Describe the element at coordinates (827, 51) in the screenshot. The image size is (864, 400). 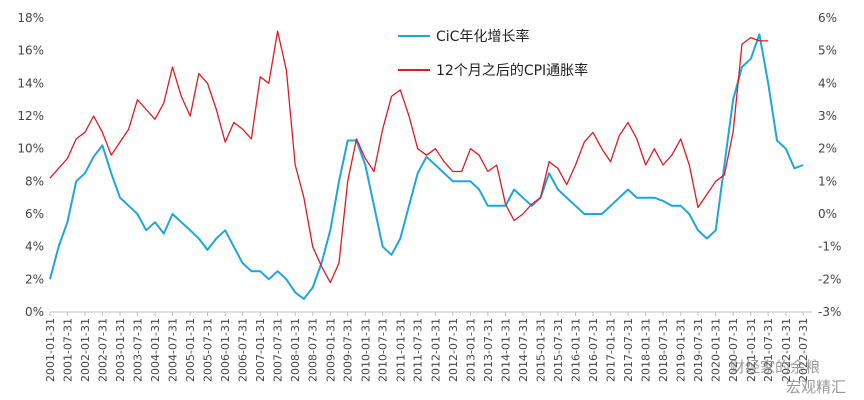
I see `right-tick-label: 5%` at that location.